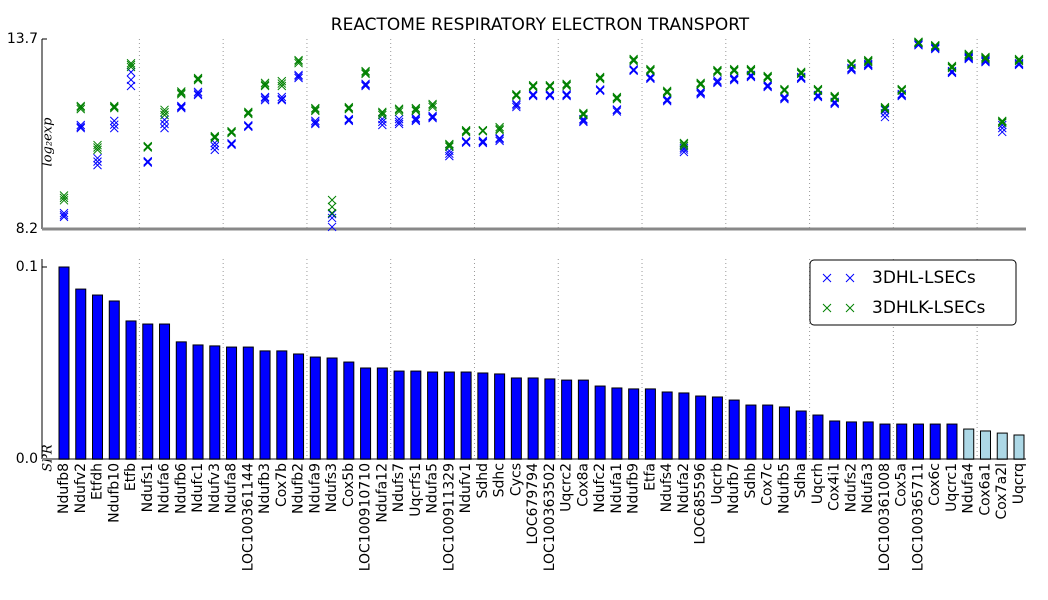 The image size is (1048, 600). Describe the element at coordinates (131, 477) in the screenshot. I see `x-tick-label: Etfb` at that location.